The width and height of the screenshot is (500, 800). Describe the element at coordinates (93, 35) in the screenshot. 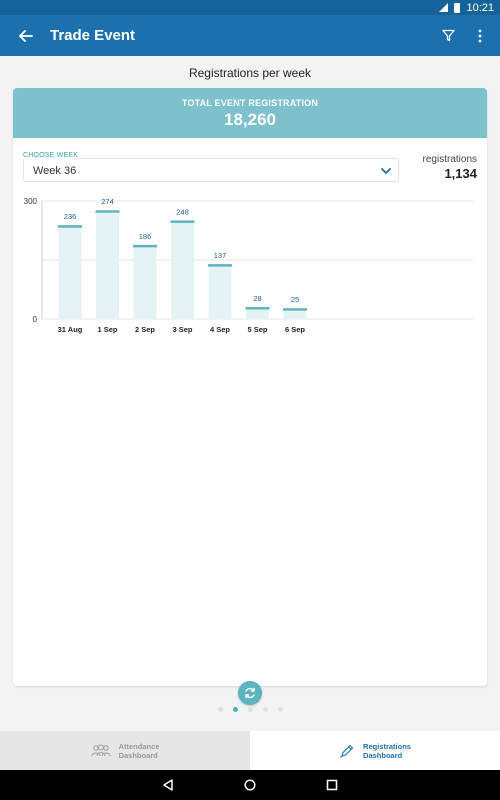

I see `app-title: Trade Event` at that location.